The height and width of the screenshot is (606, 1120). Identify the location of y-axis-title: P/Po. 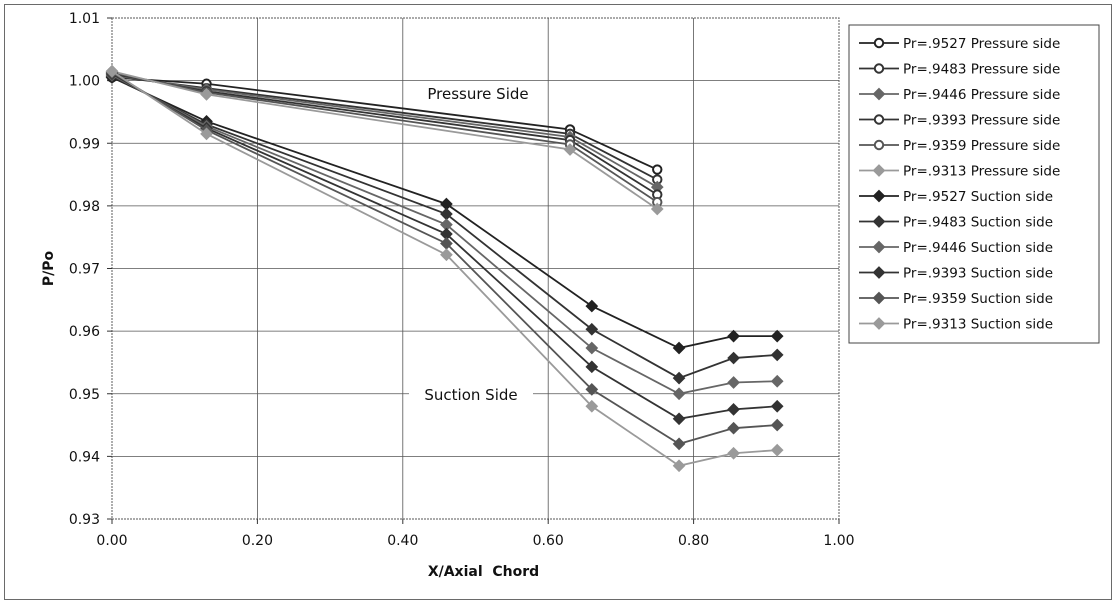
(49, 268).